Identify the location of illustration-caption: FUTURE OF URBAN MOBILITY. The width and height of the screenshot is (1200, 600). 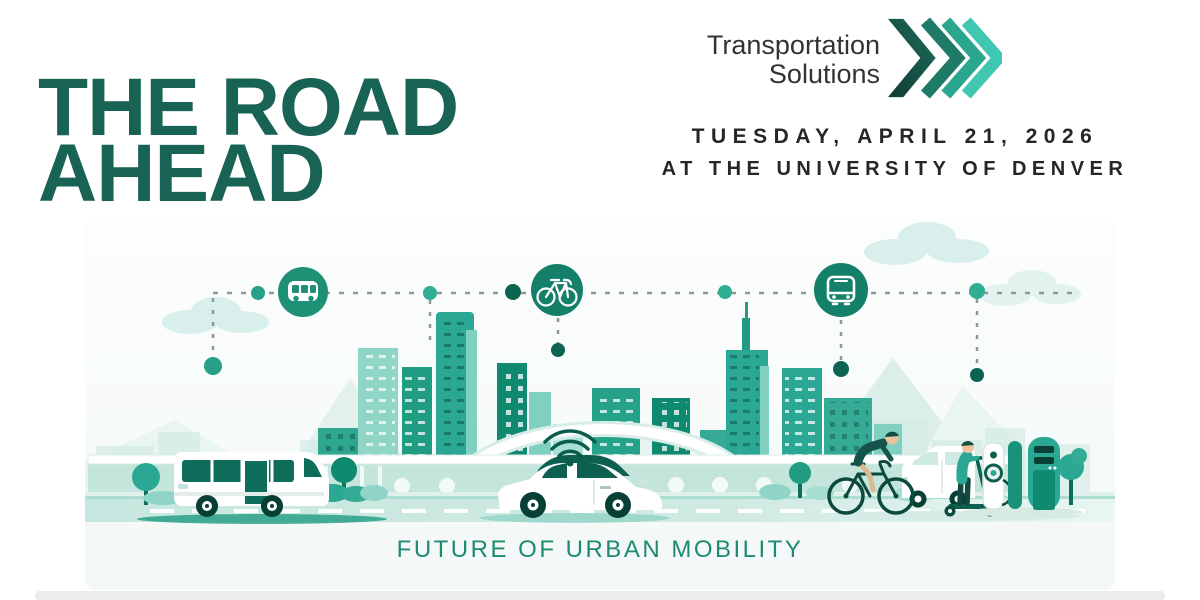
(600, 549).